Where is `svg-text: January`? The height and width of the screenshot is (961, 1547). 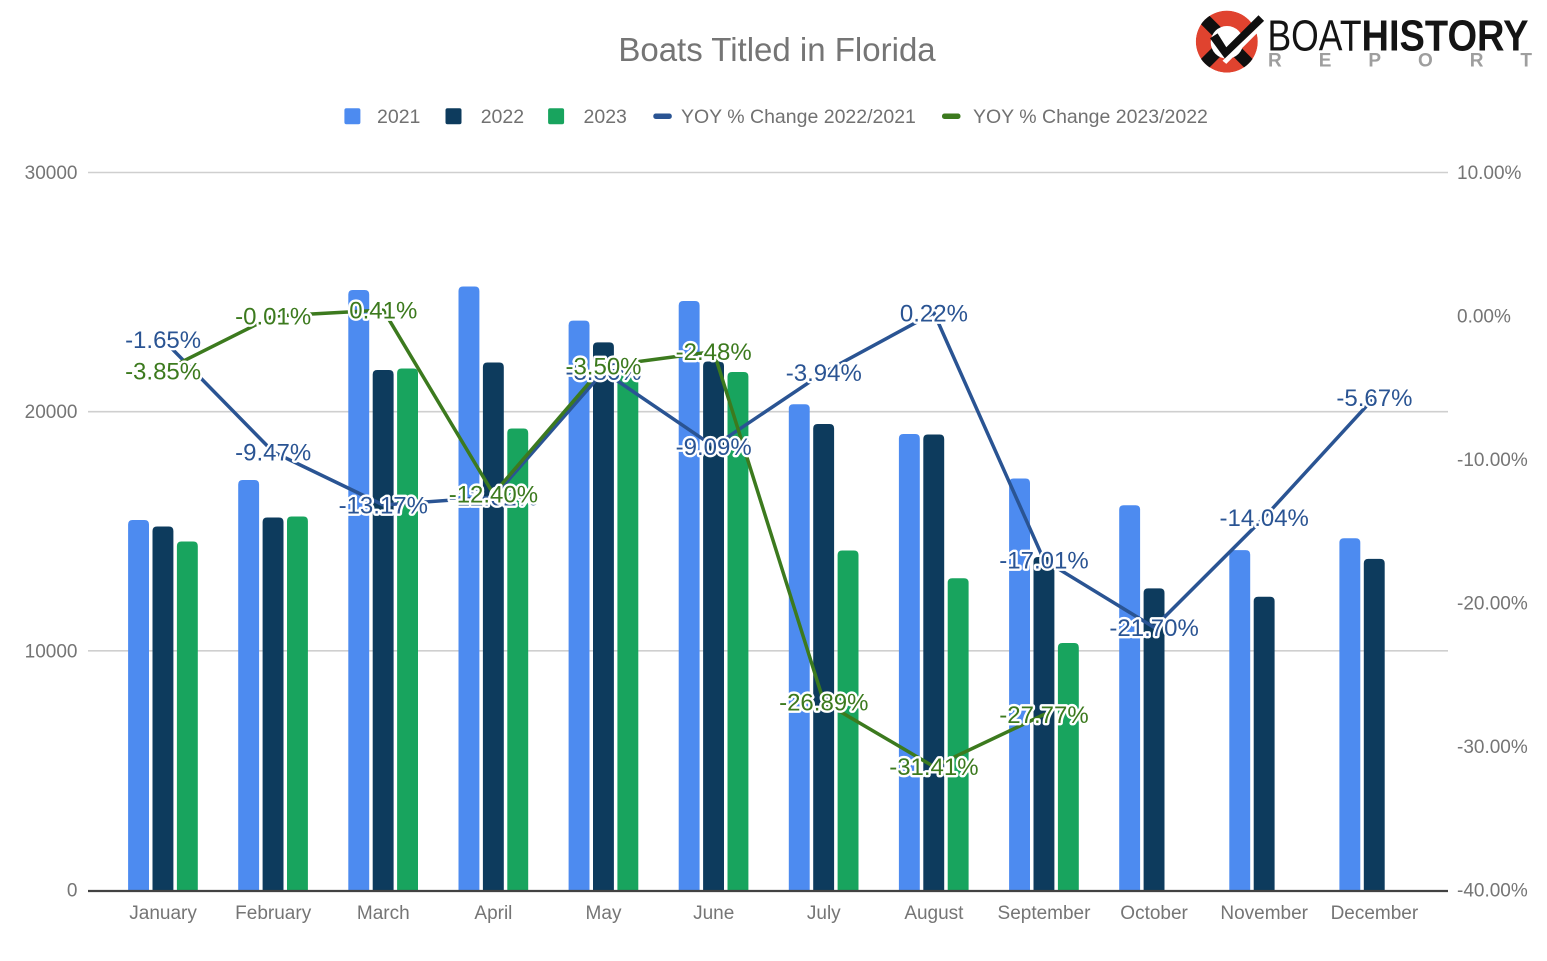
svg-text: January is located at coordinates (163, 913).